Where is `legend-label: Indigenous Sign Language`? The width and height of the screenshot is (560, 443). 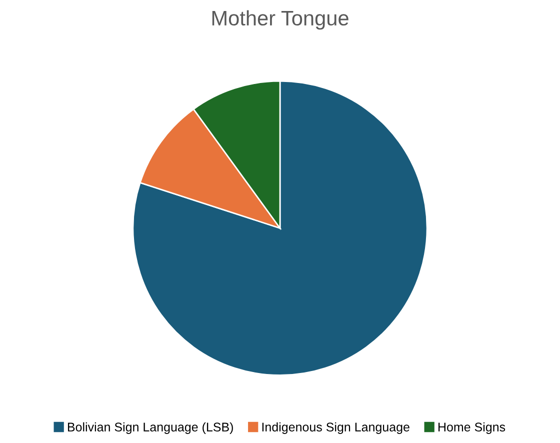
legend-label: Indigenous Sign Language is located at coordinates (336, 428).